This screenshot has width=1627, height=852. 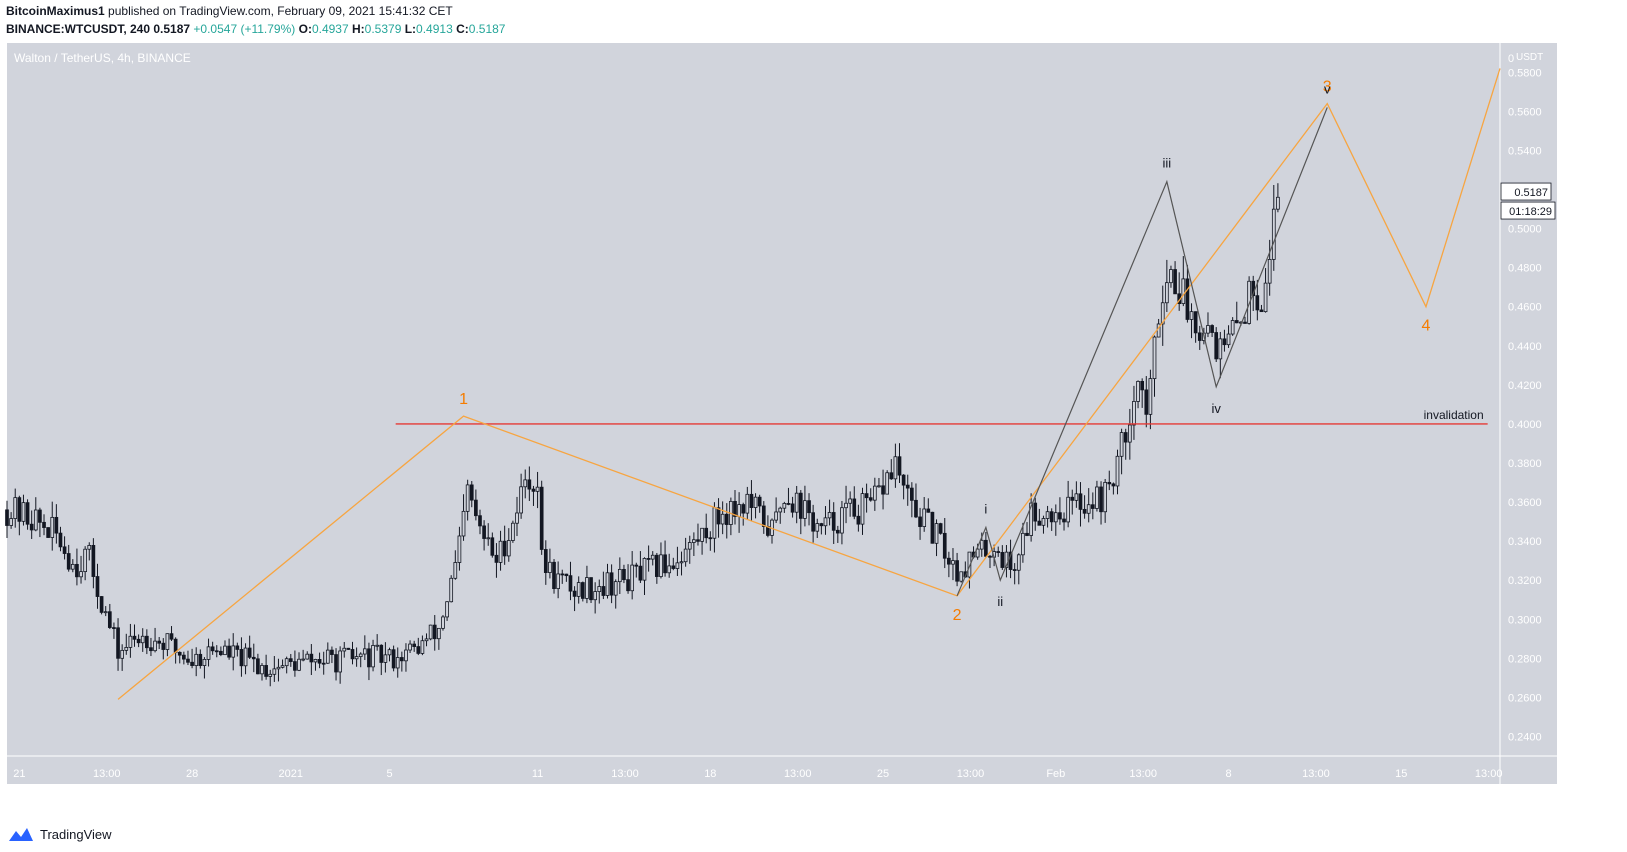 What do you see at coordinates (537, 774) in the screenshot?
I see `x-tick-label: 11` at bounding box center [537, 774].